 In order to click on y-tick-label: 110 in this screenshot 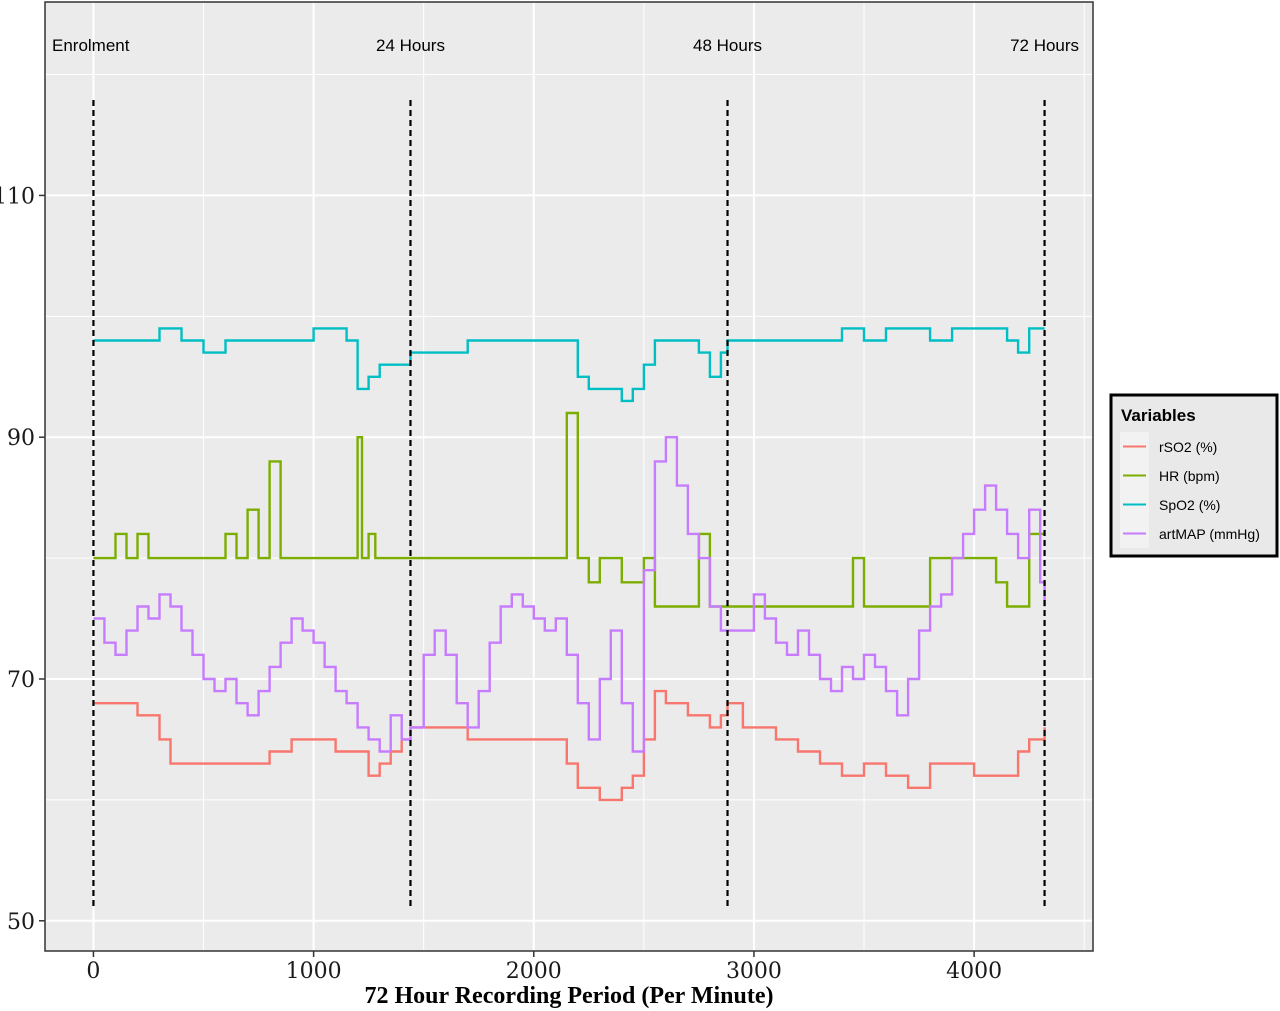, I will do `click(17, 196)`.